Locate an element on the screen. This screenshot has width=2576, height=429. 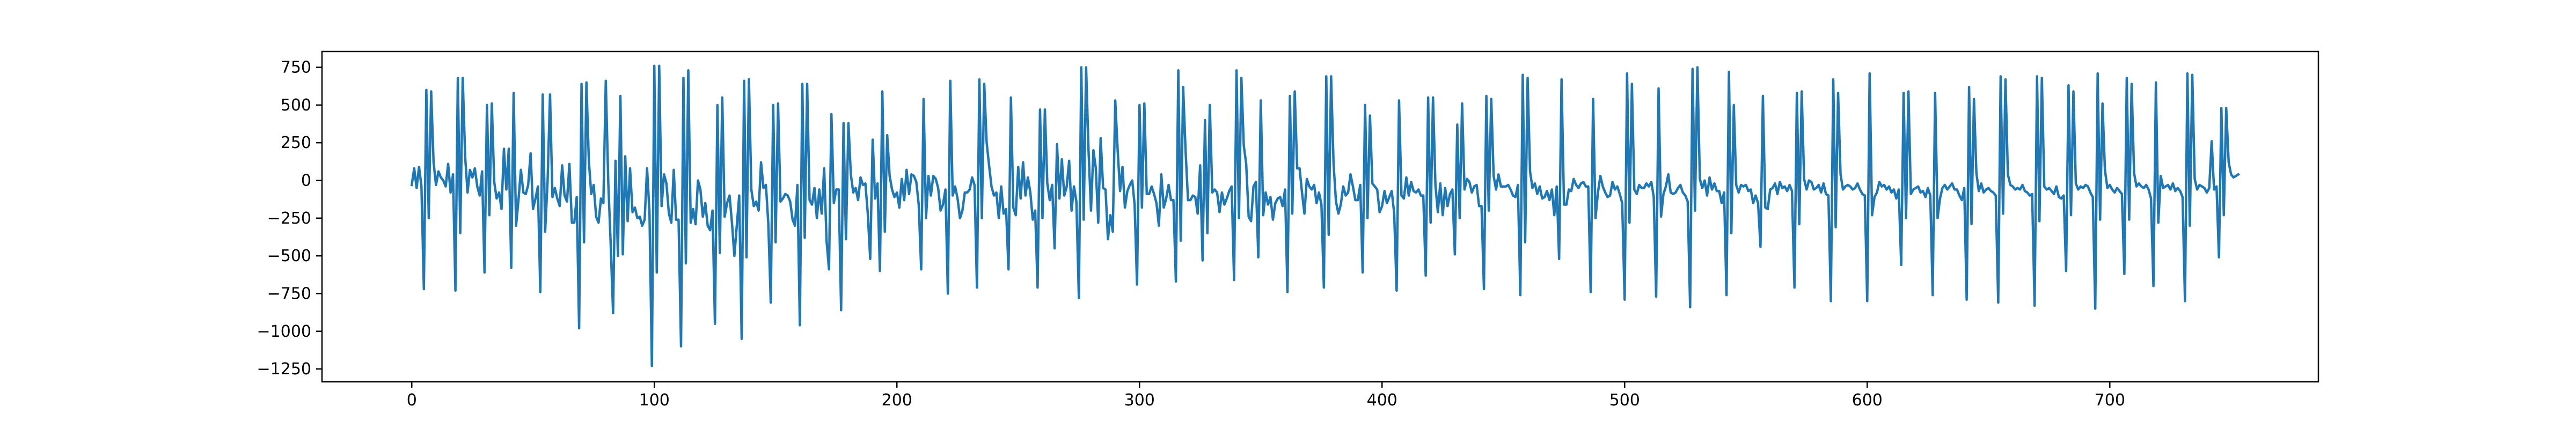
x-tick-label: 400 is located at coordinates (1382, 400).